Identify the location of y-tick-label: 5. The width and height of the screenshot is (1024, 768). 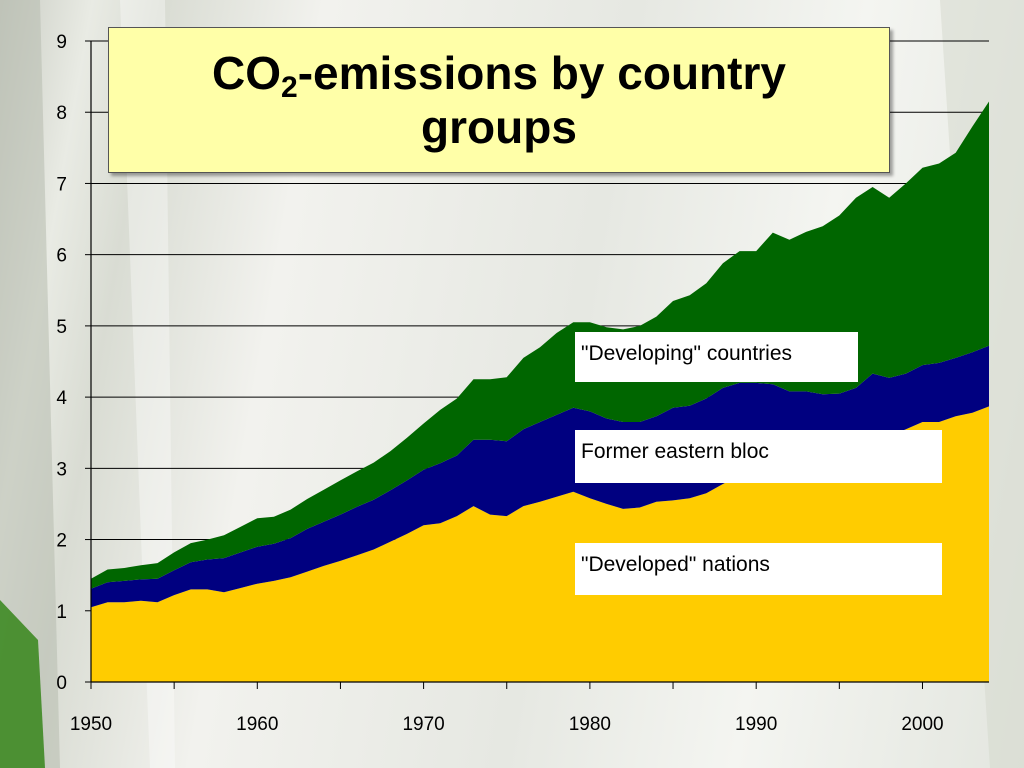
(61, 327).